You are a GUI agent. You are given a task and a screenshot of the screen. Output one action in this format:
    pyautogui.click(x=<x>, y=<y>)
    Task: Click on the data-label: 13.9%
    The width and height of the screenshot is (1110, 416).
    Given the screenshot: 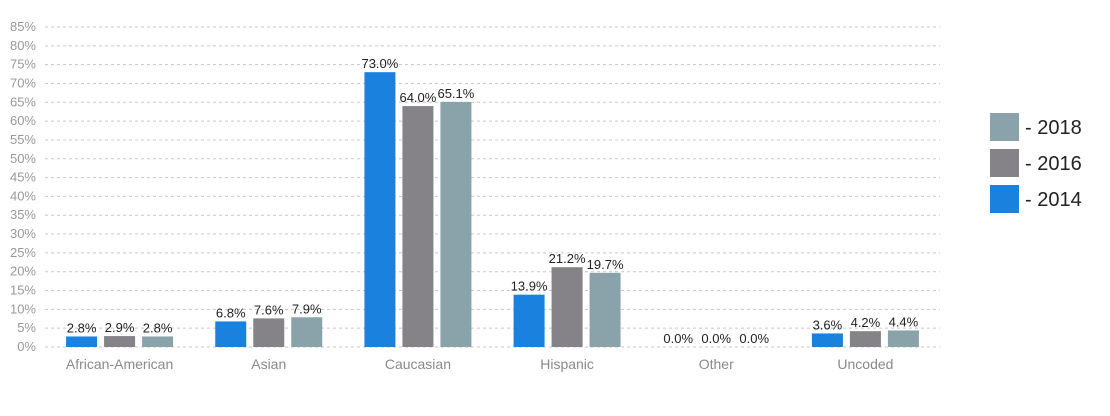 What is the action you would take?
    pyautogui.click(x=529, y=286)
    